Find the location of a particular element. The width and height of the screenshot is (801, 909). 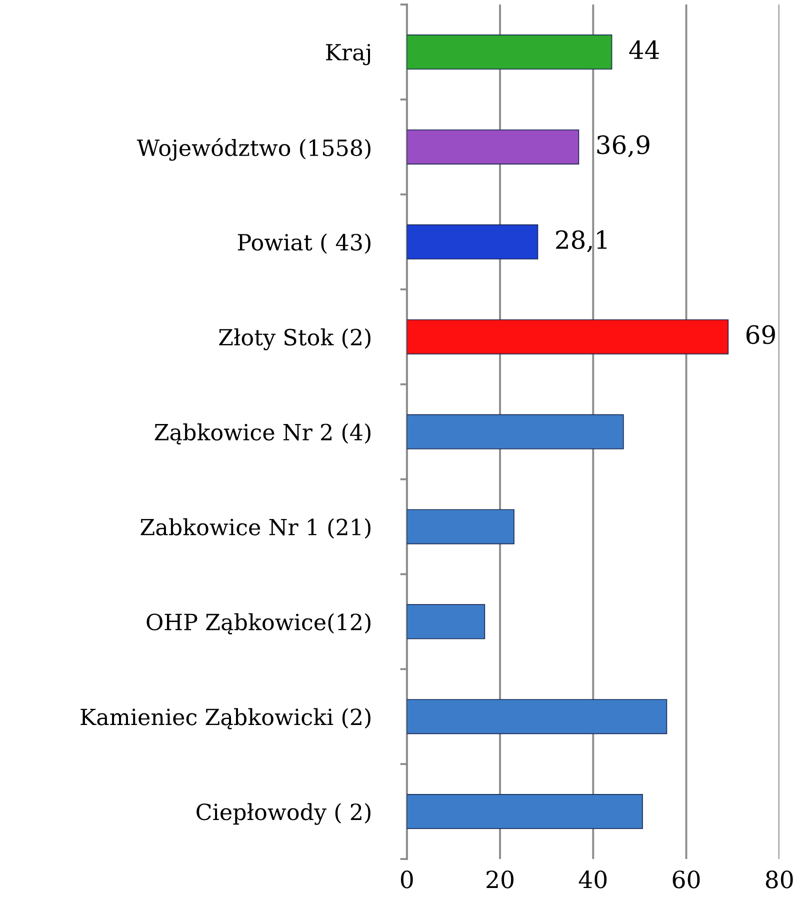

y-tick-label: Kamieniec Ząbkowicki (2) is located at coordinates (225, 719).